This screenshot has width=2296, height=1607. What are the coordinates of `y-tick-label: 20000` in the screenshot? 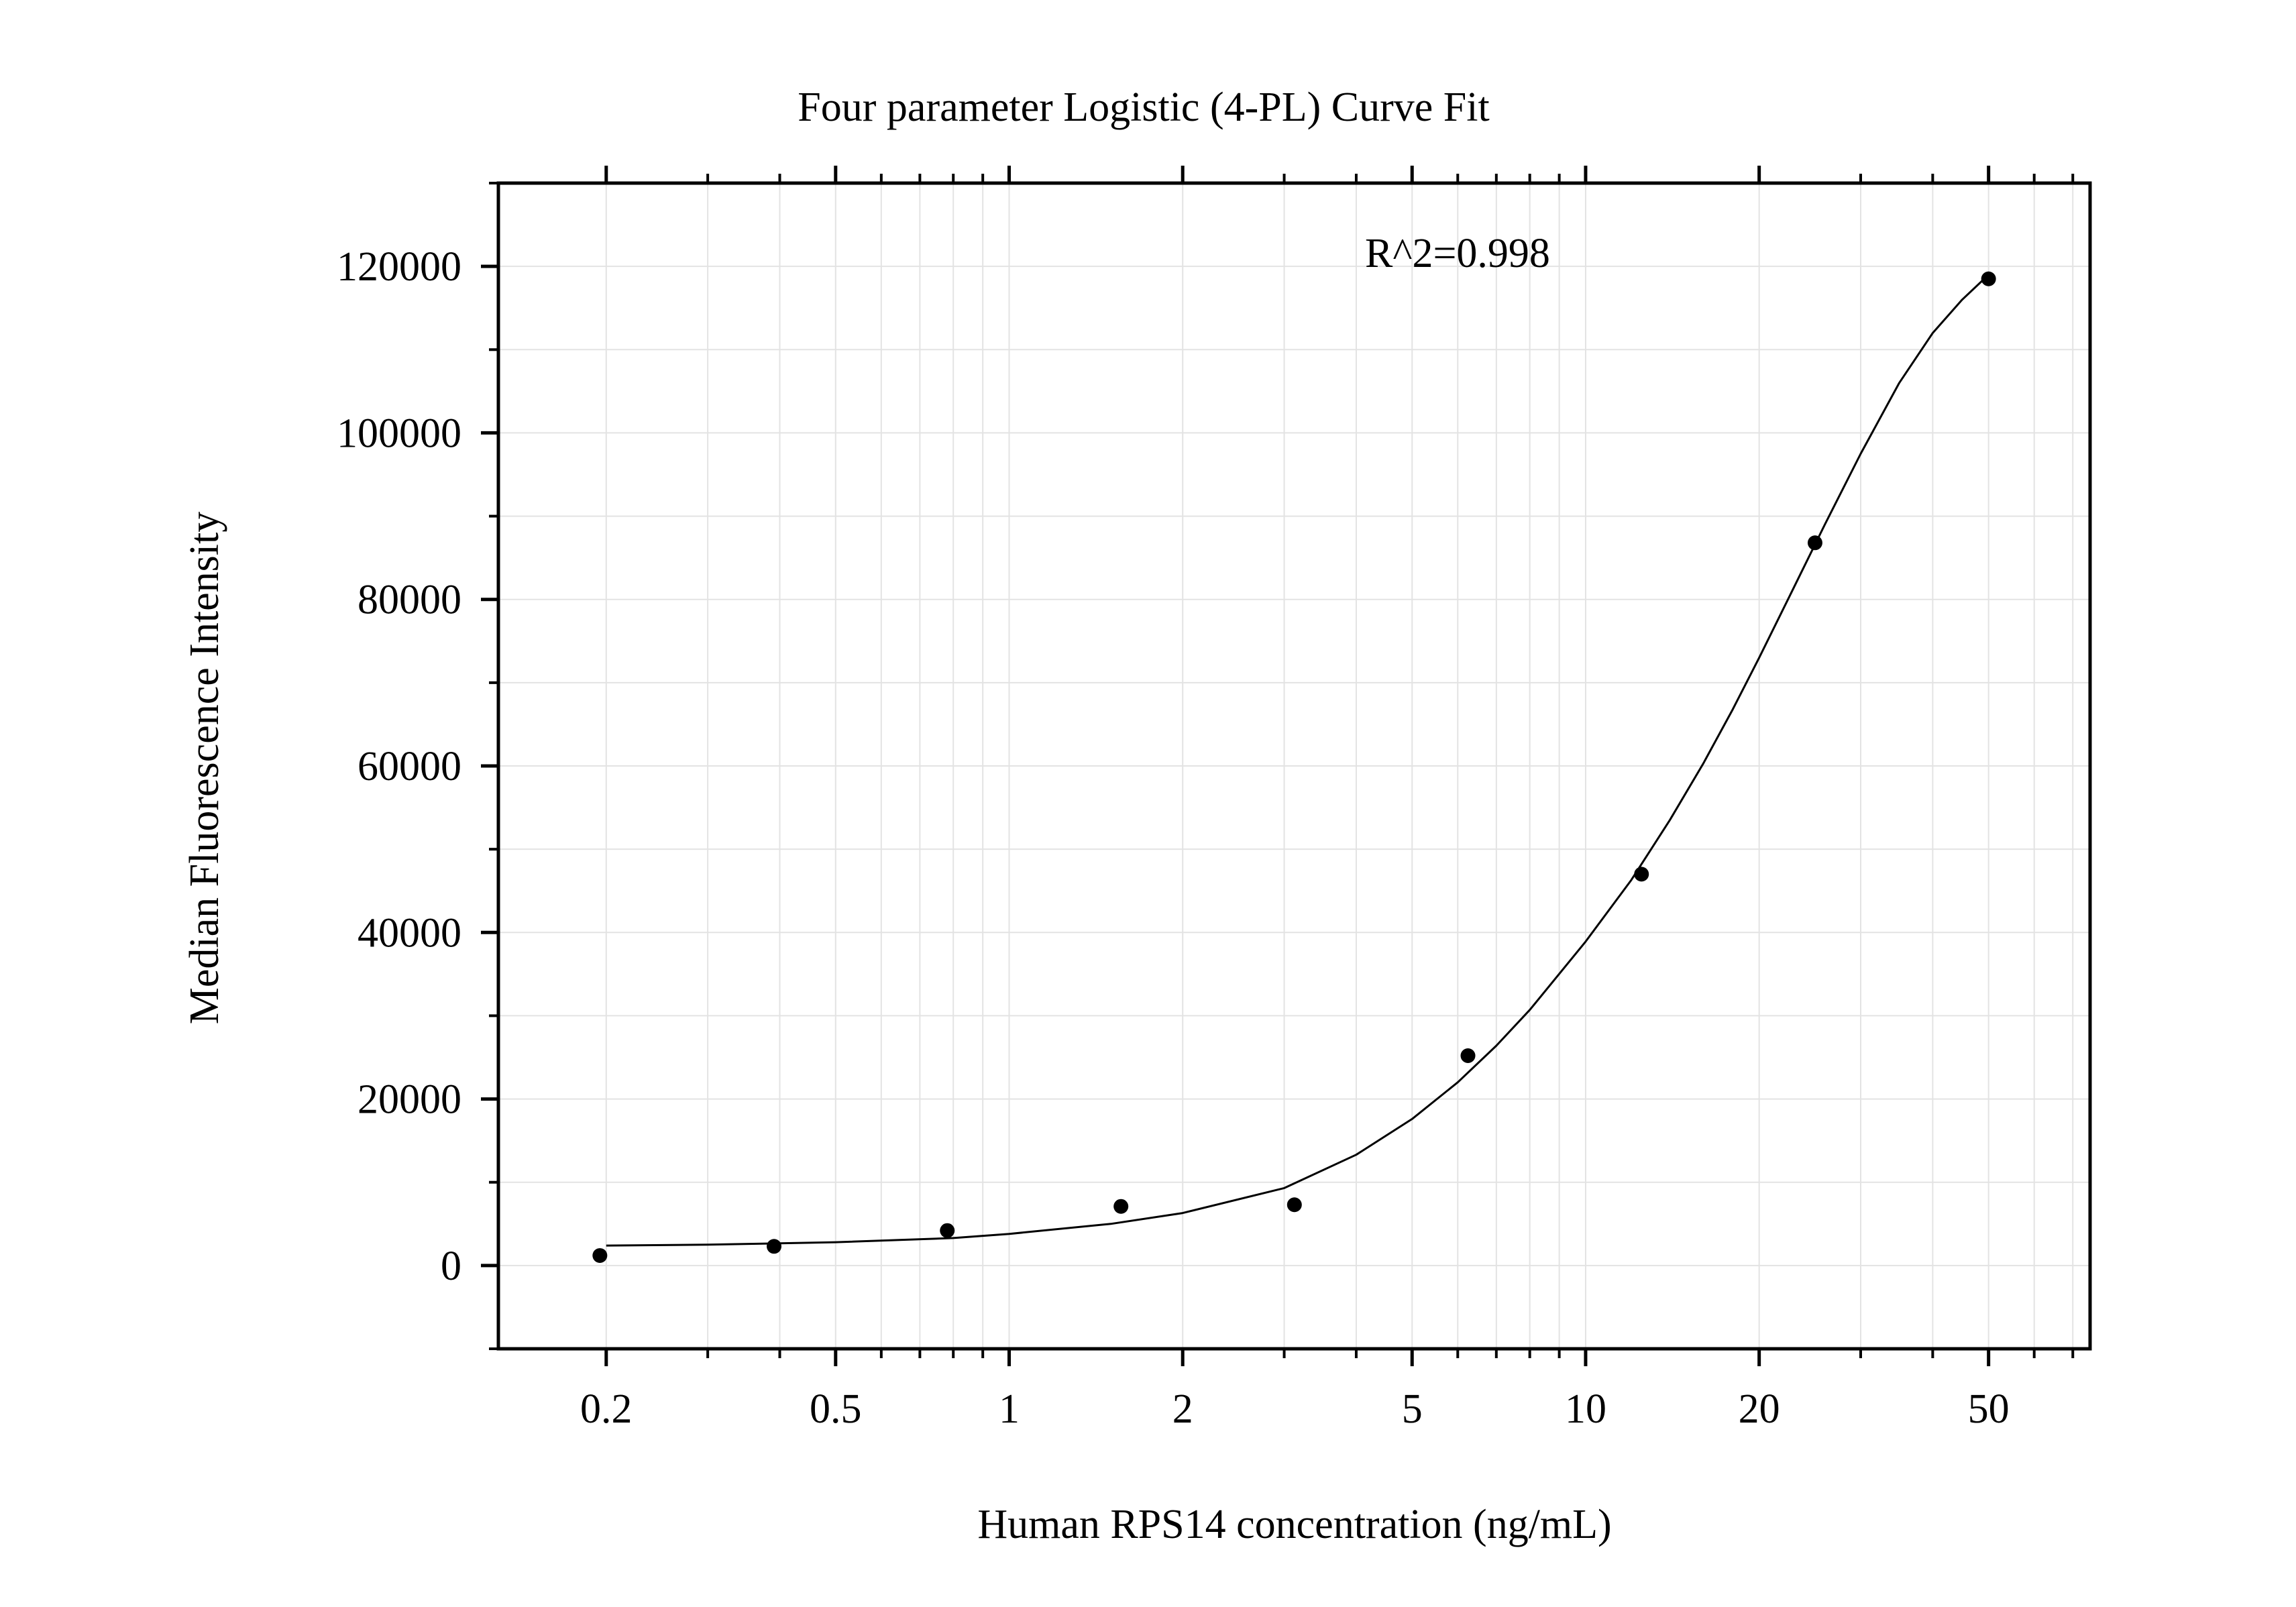 It's located at (409, 1100).